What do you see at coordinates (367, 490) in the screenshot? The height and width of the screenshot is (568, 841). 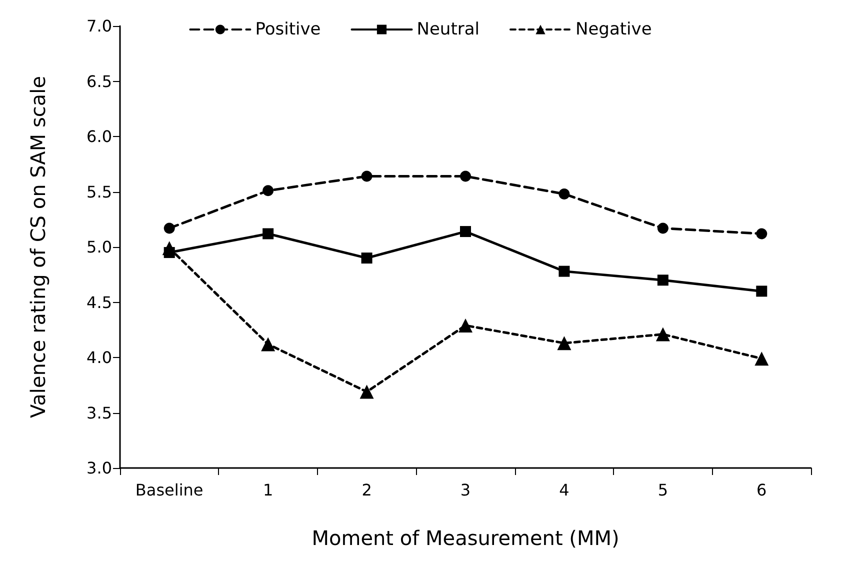 I see `x-tick-label: 2` at bounding box center [367, 490].